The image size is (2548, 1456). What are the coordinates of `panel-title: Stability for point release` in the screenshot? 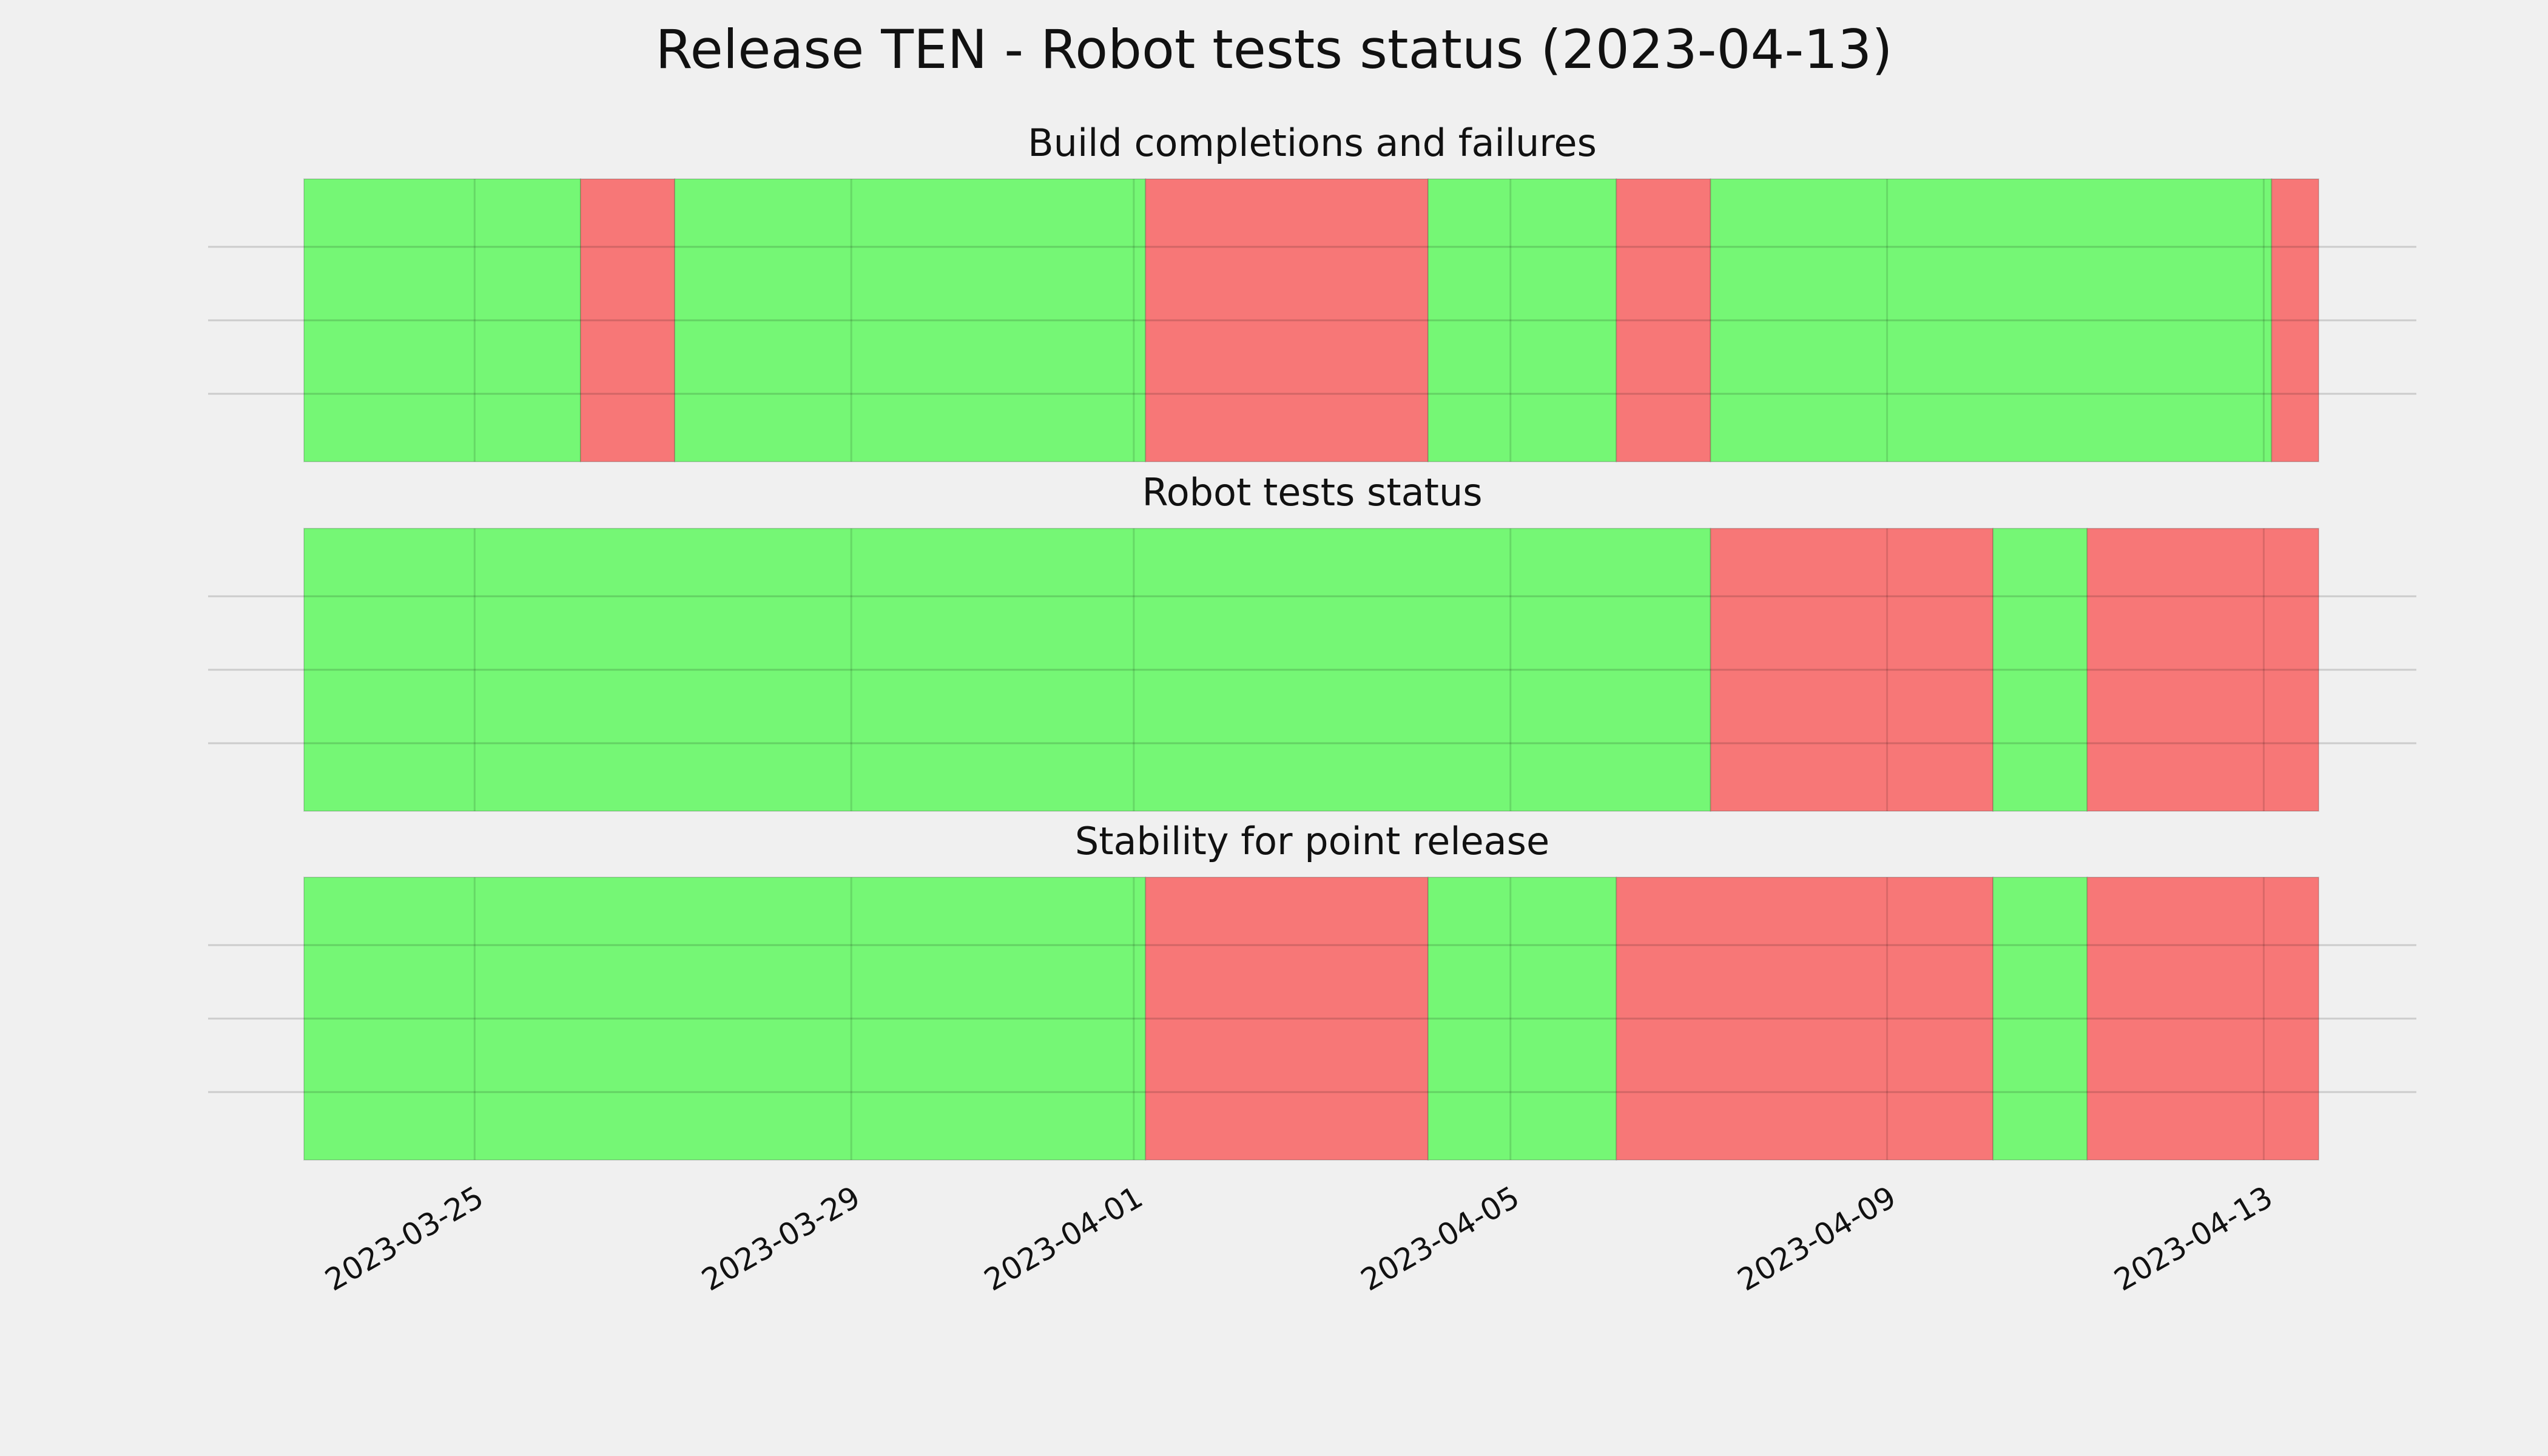 It's located at (1312, 841).